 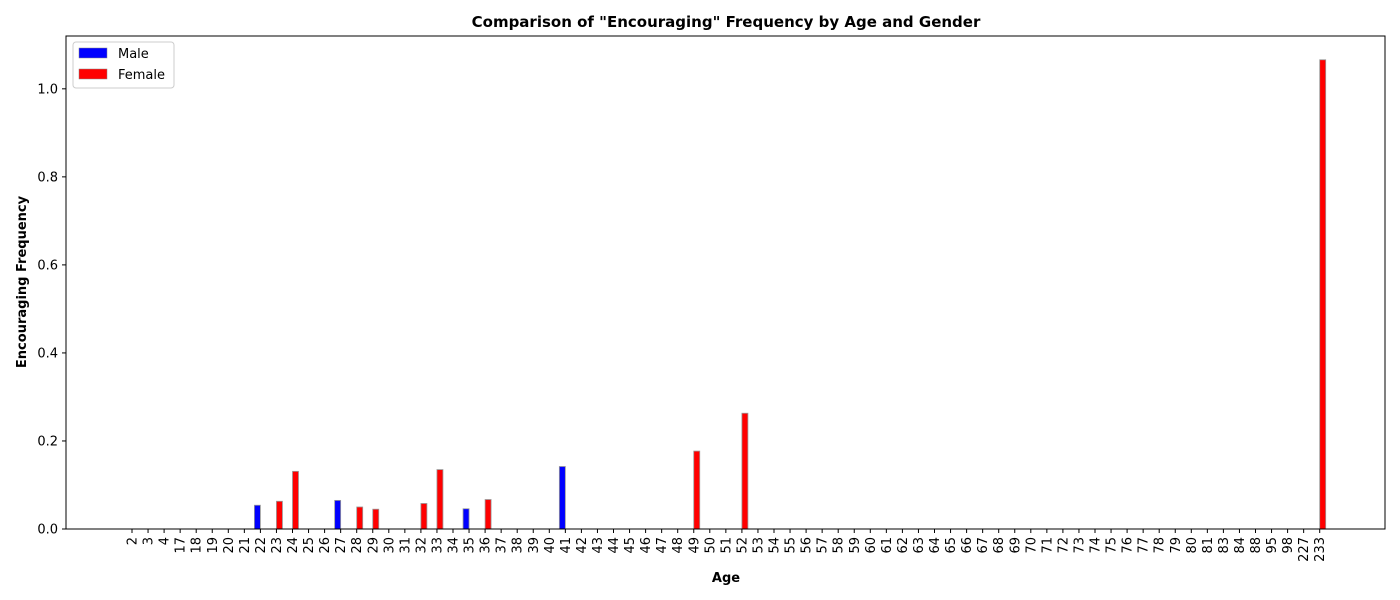 I want to click on x-tick-label: 52, so click(x=742, y=545).